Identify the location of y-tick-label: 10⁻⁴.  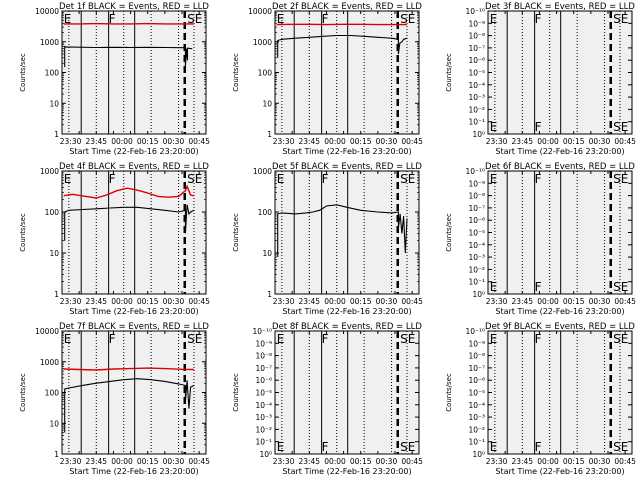
(476, 245).